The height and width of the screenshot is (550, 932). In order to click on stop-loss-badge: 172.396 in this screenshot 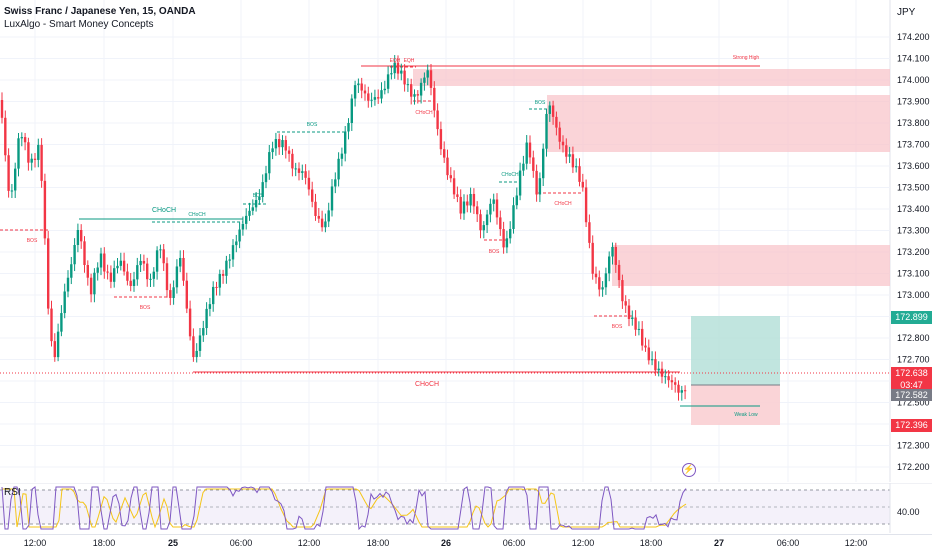, I will do `click(911, 425)`.